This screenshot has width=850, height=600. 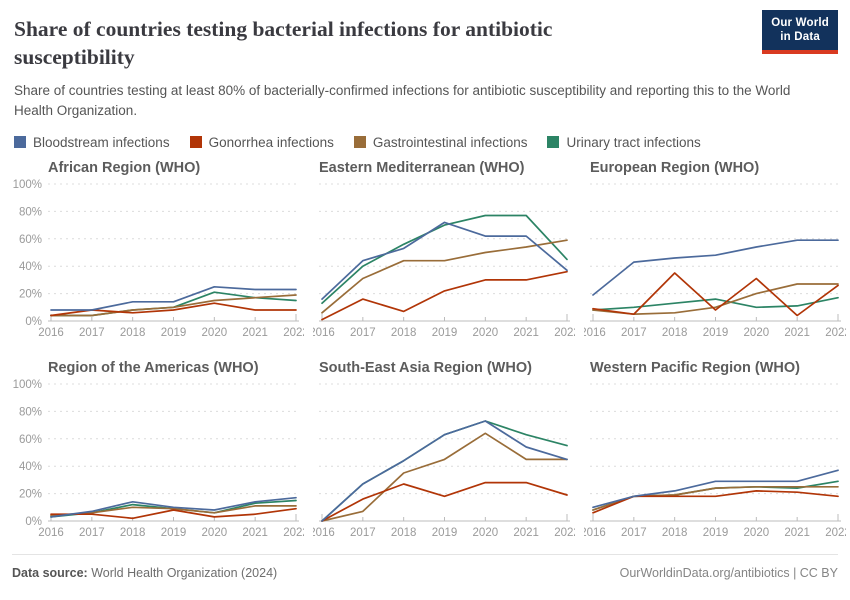 What do you see at coordinates (184, 573) in the screenshot?
I see `data-source-value: World Health Organization (2024)` at bounding box center [184, 573].